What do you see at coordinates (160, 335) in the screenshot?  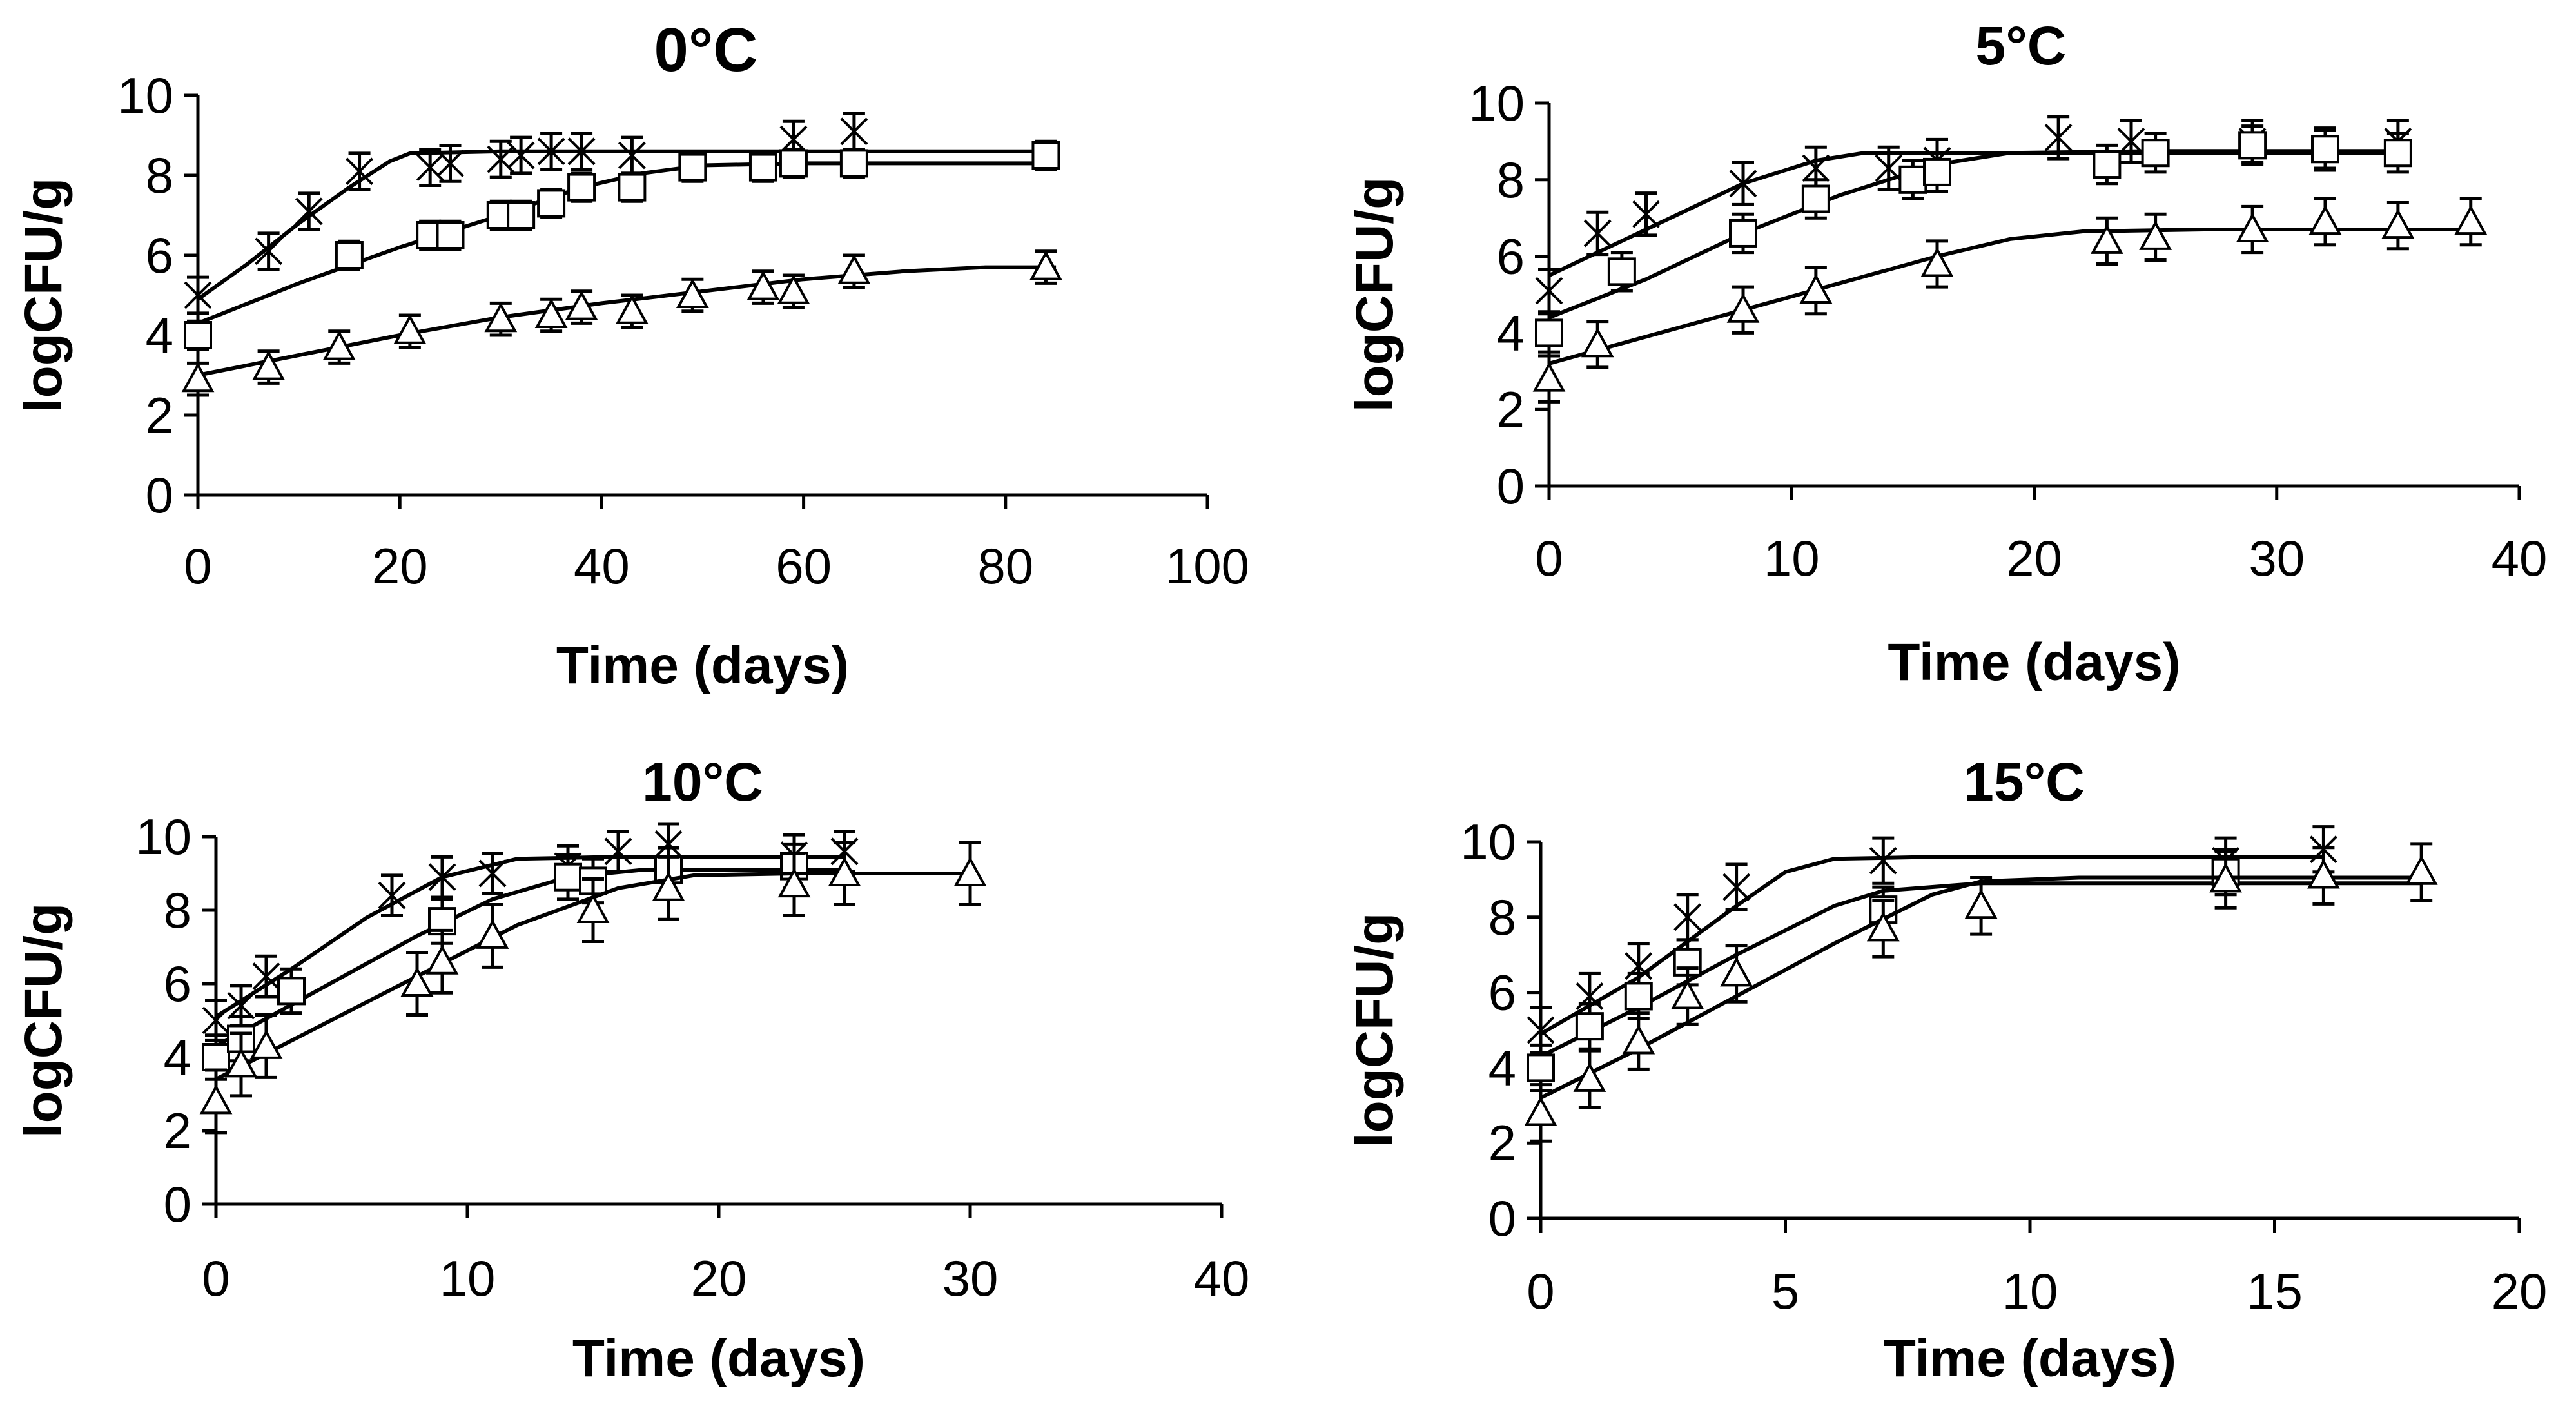 I see `y-tick-label: 4` at bounding box center [160, 335].